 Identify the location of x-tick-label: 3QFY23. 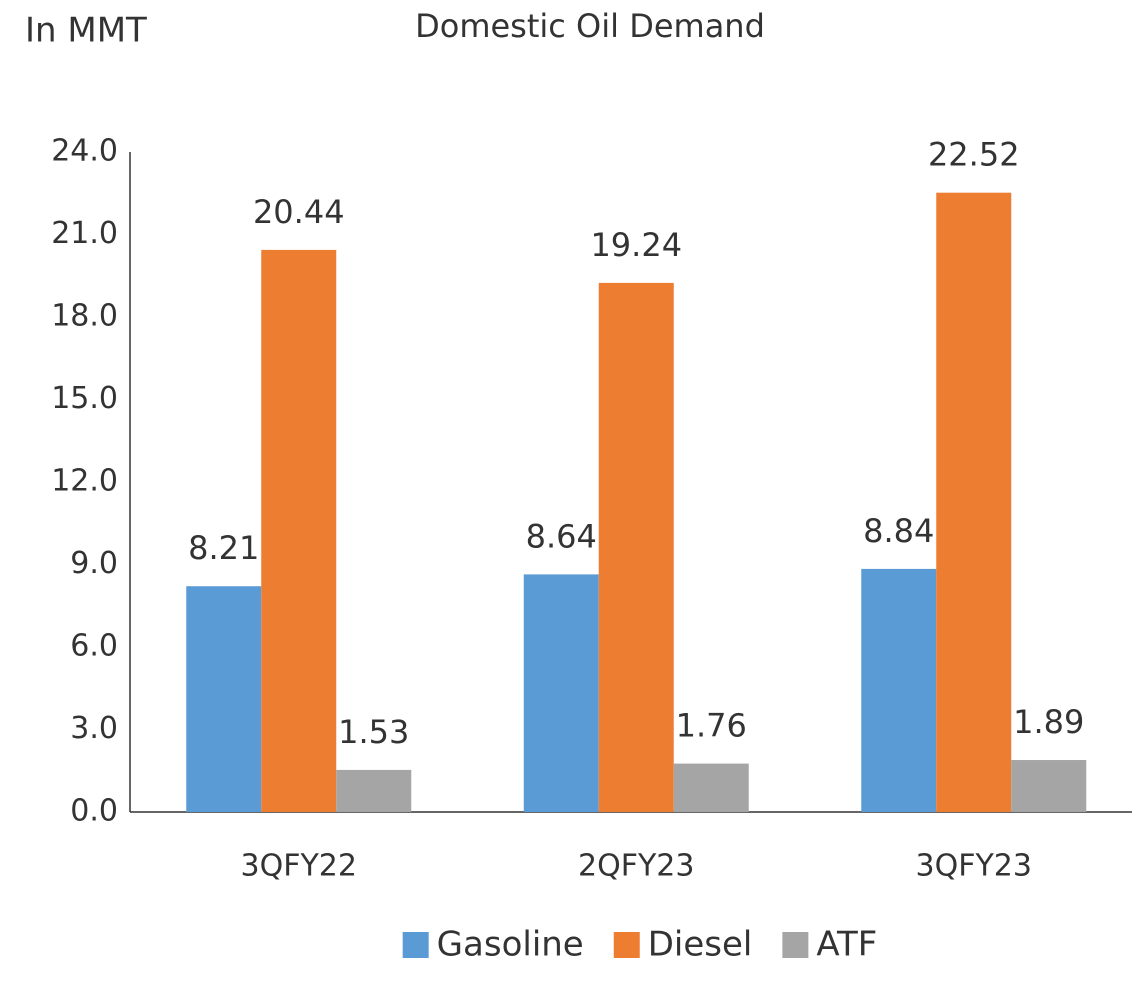
(974, 866).